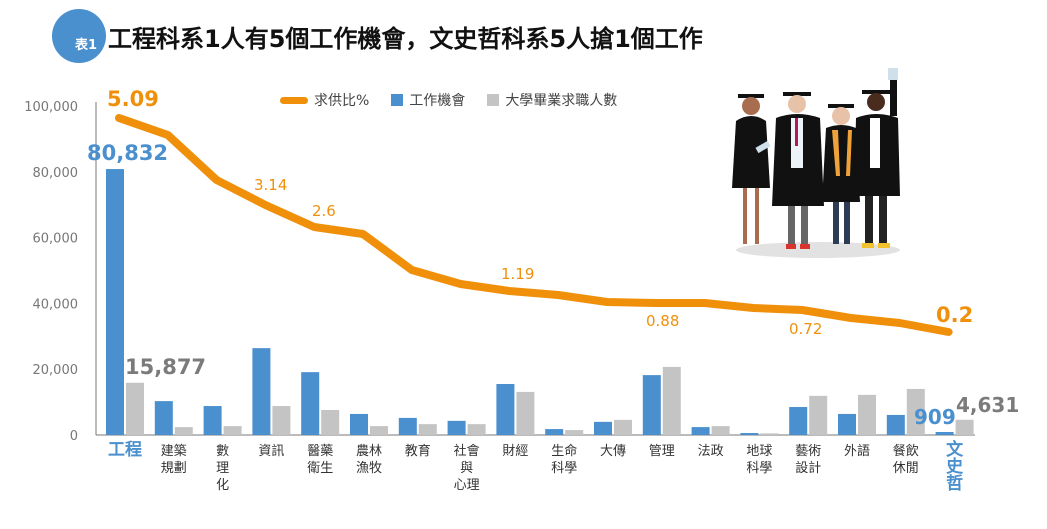  Describe the element at coordinates (987, 405) in the screenshot. I see `data-label: 4,631` at that location.